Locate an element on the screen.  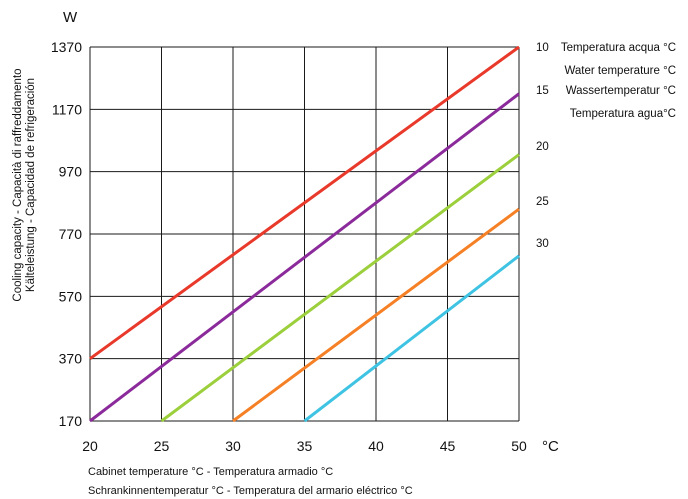
y-tick-label-0: 170 is located at coordinates (71, 421).